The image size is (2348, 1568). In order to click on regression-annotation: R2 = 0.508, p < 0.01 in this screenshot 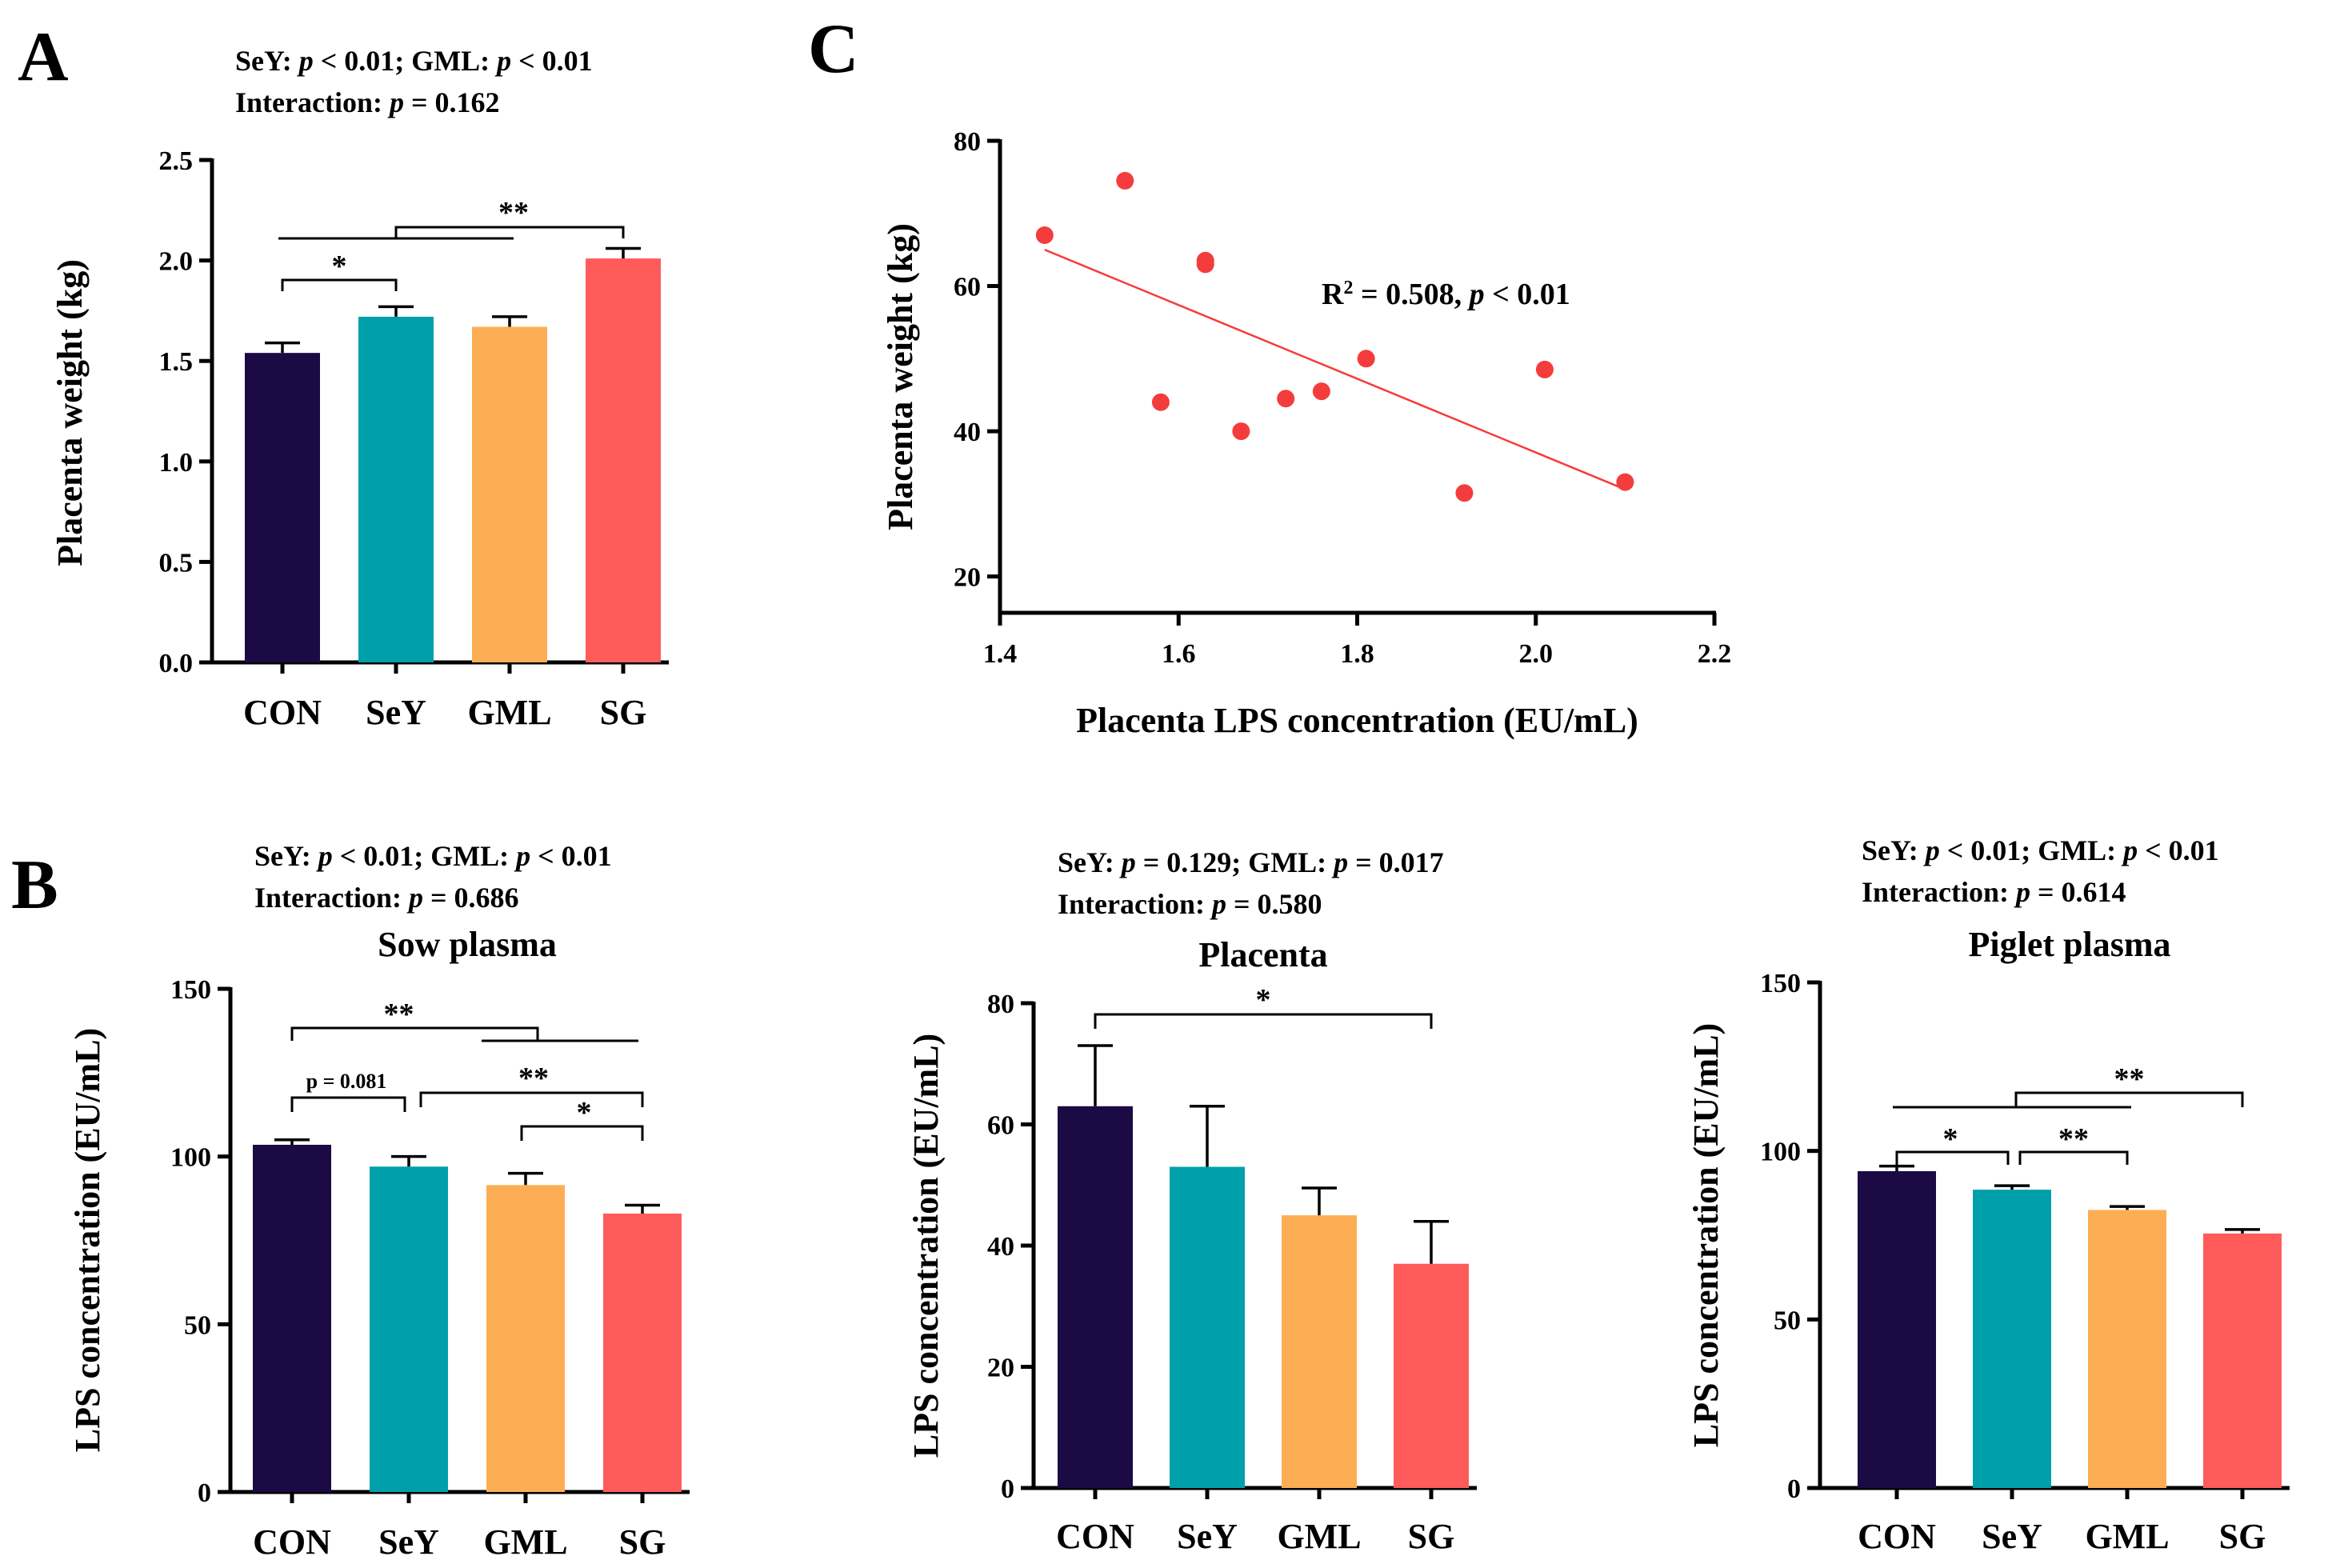, I will do `click(1446, 294)`.